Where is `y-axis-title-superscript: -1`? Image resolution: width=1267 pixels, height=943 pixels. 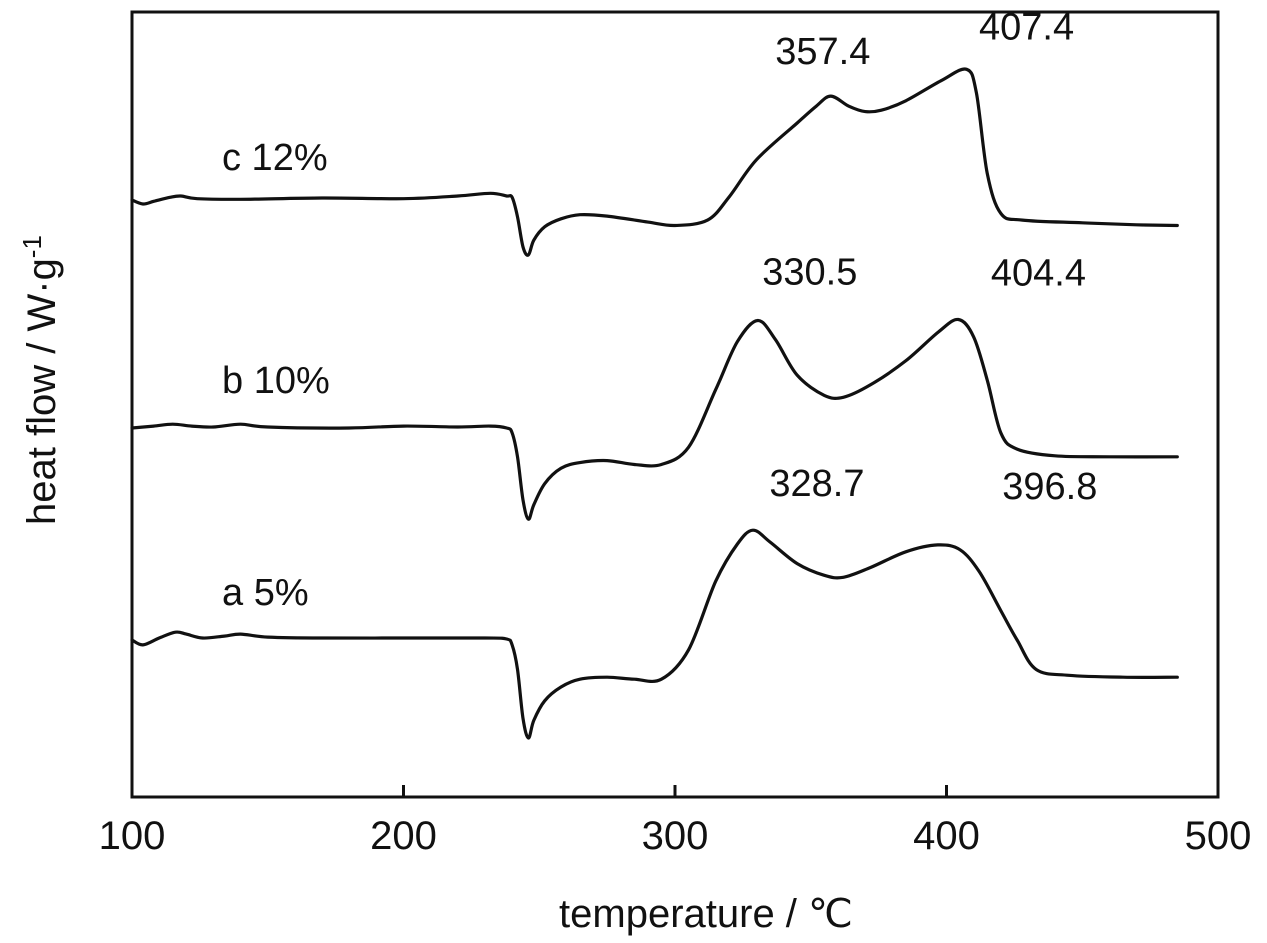
y-axis-title-superscript: -1 is located at coordinates (32, 246).